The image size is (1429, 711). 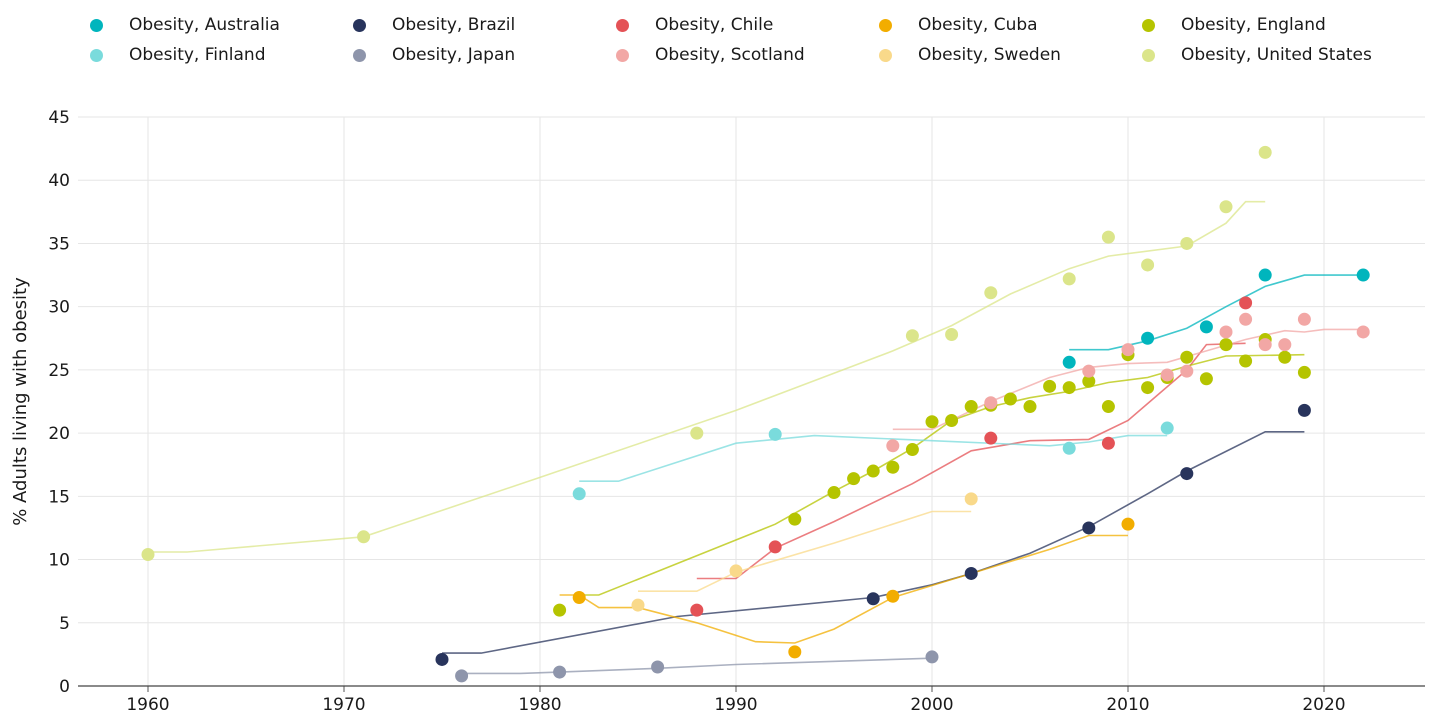 I want to click on y-axis-title: % Adults living with obesity, so click(x=20, y=401).